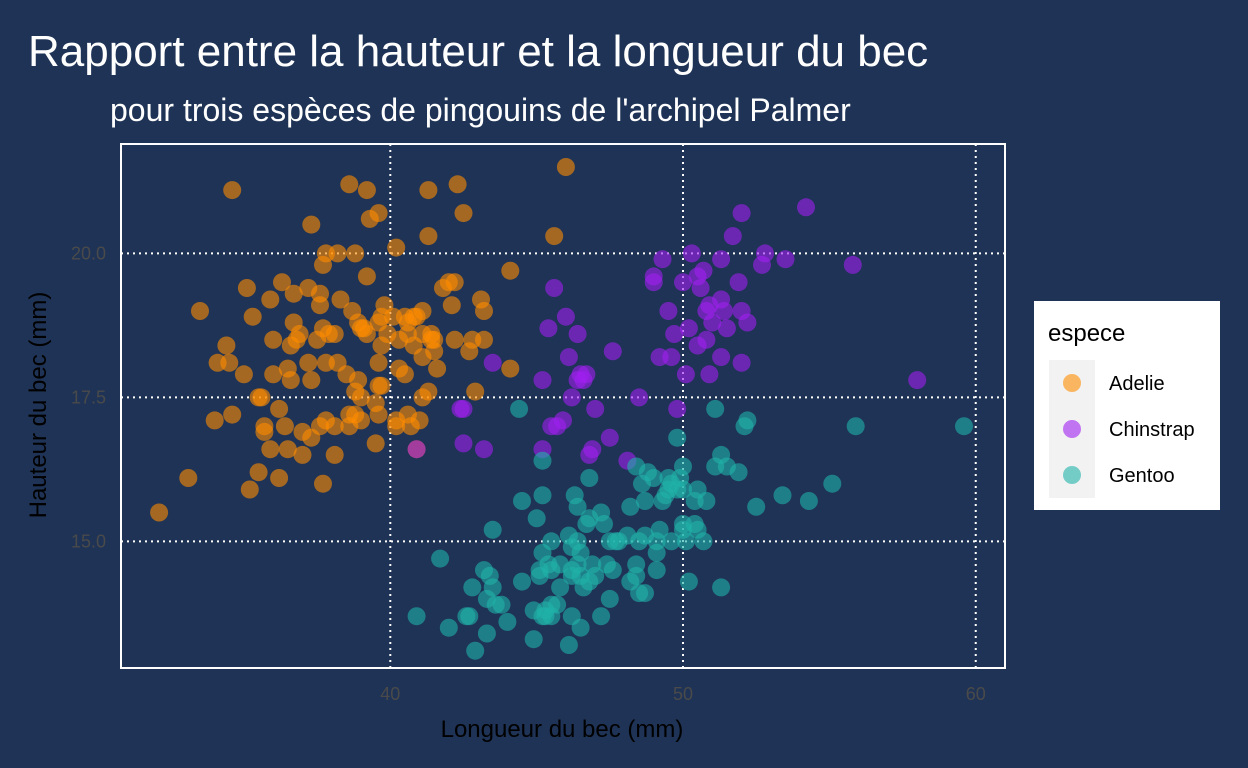 Image resolution: width=1248 pixels, height=768 pixels. Describe the element at coordinates (390, 694) in the screenshot. I see `x-tick-label: 40` at that location.